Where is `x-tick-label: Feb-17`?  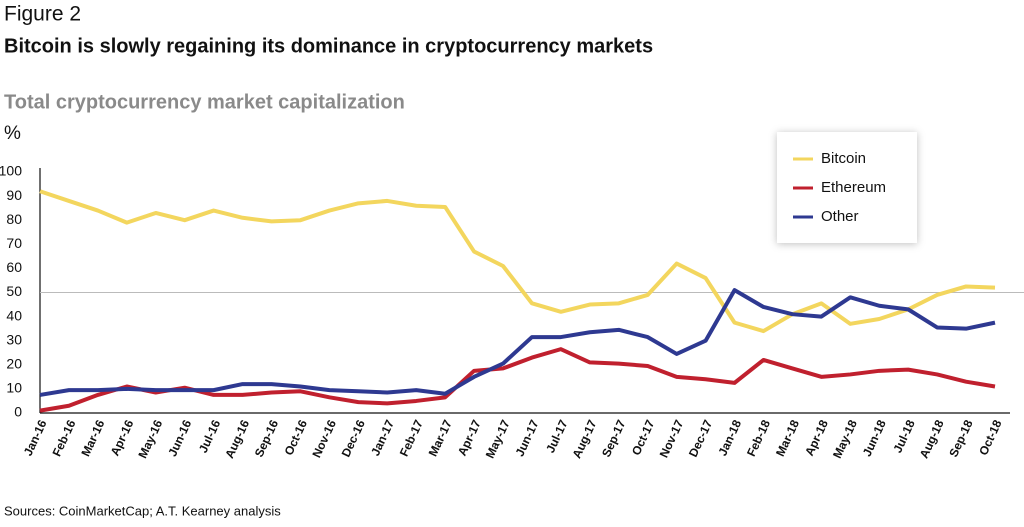 x-tick-label: Feb-17 is located at coordinates (411, 437).